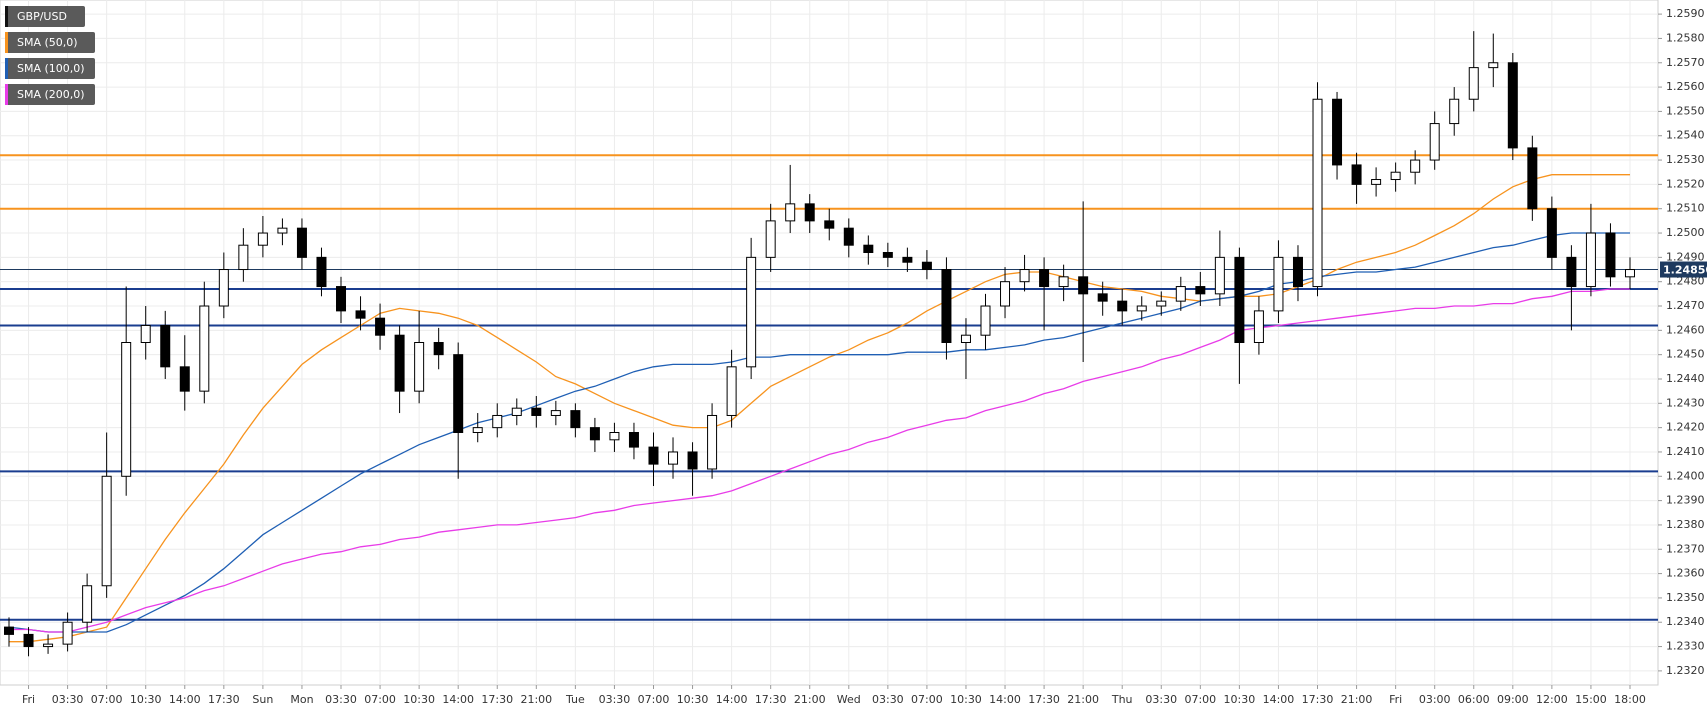 The width and height of the screenshot is (1707, 712). Describe the element at coordinates (262, 699) in the screenshot. I see `x-tick-label: Sun` at that location.